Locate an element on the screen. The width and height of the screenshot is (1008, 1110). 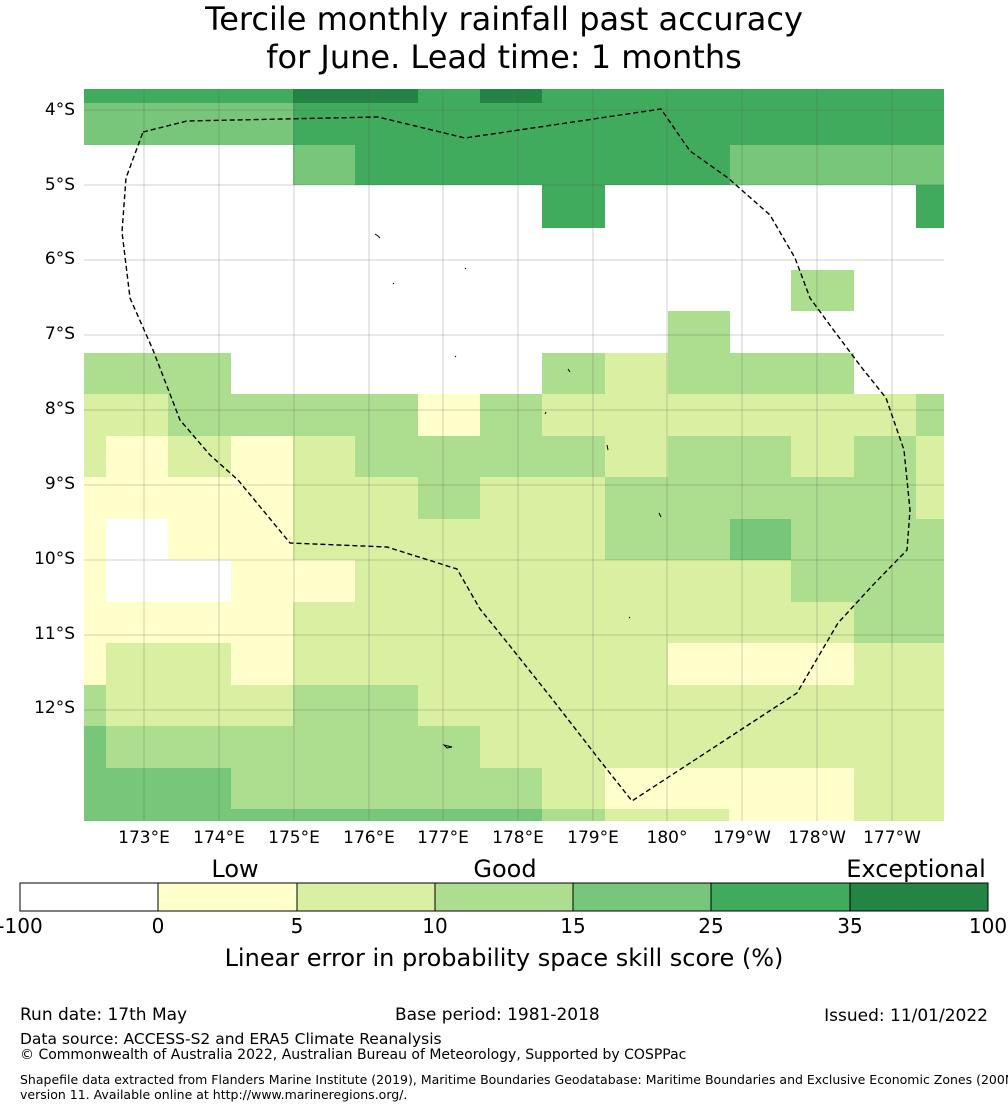
lat-label: 9°S is located at coordinates (59, 484).